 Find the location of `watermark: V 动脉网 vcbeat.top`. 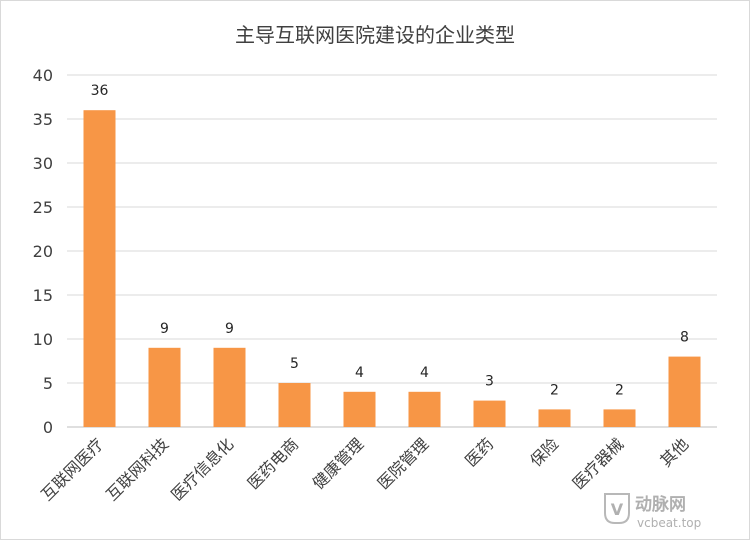

watermark: V 动脉网 vcbeat.top is located at coordinates (652, 511).